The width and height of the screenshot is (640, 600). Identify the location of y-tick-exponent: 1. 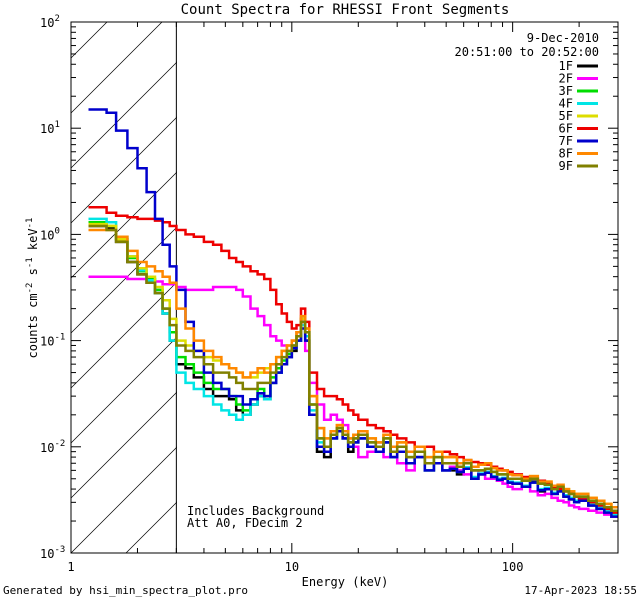
(56, 125).